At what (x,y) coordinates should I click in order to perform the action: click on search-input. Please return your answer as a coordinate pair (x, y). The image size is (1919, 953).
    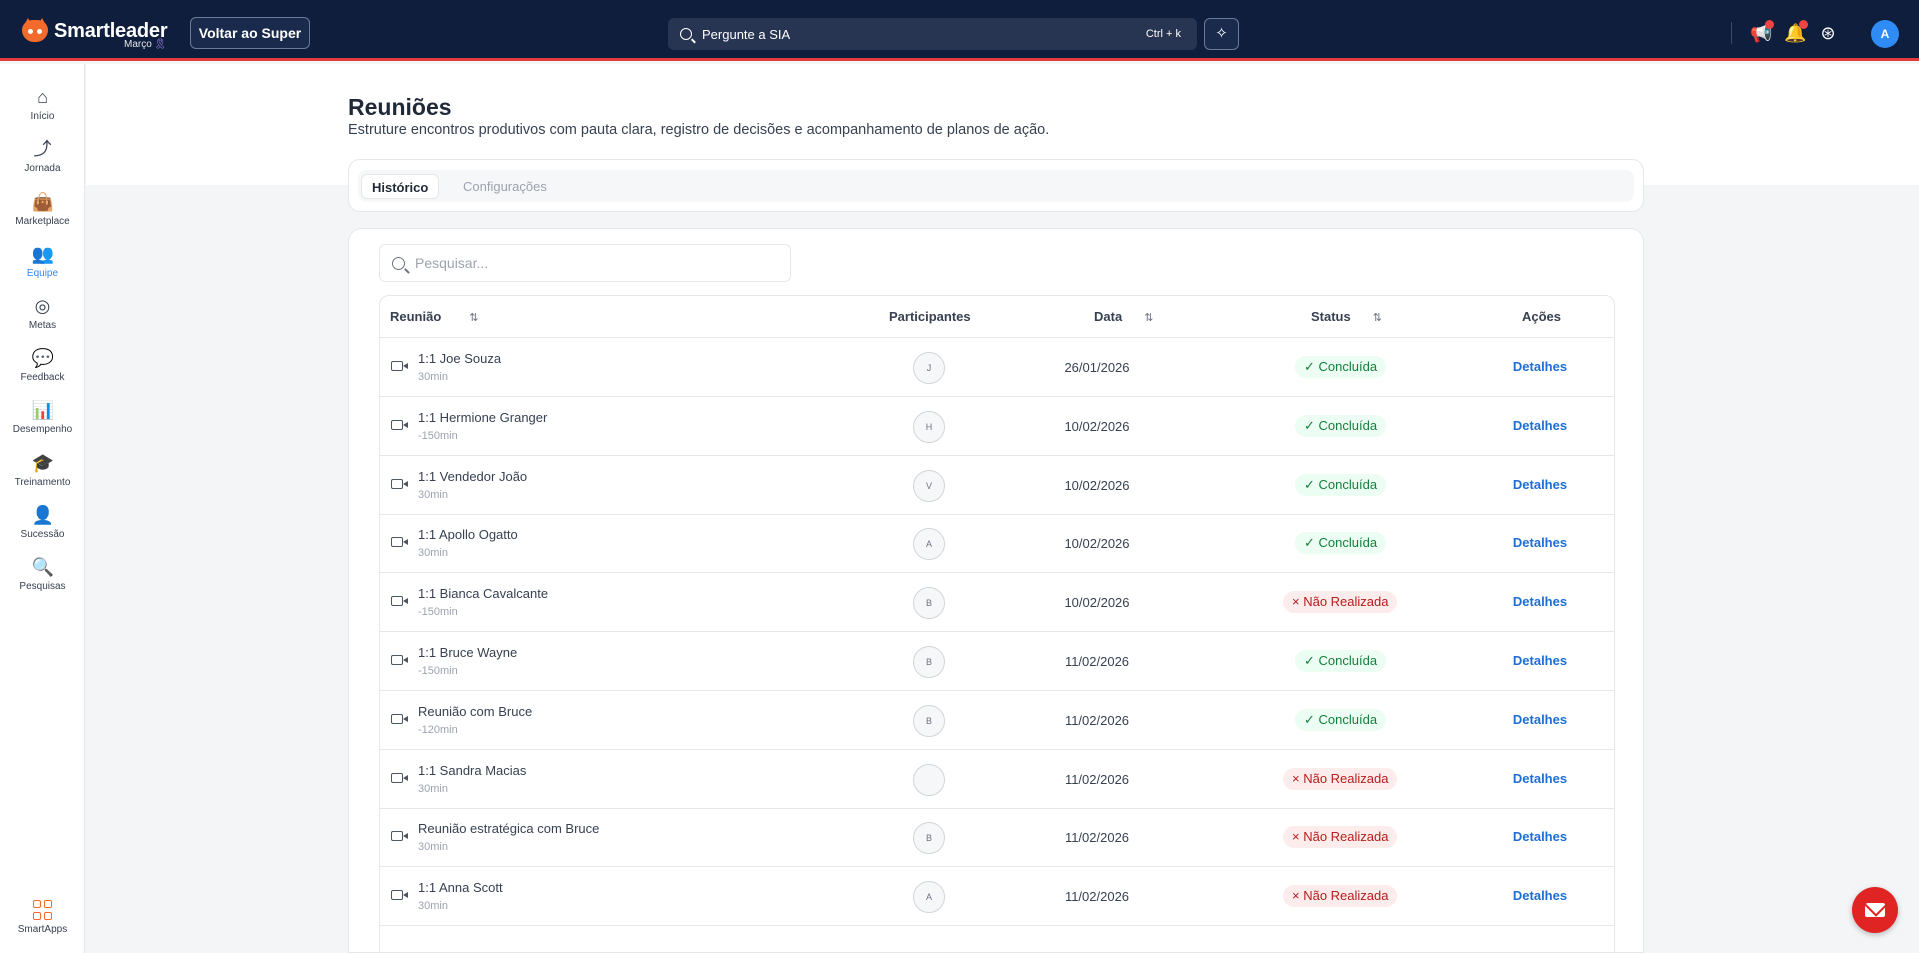
    Looking at the image, I should click on (595, 263).